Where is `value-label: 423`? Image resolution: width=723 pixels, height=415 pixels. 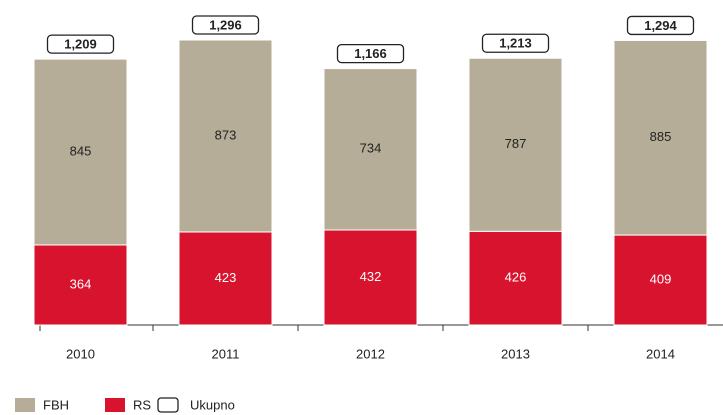
value-label: 423 is located at coordinates (226, 277).